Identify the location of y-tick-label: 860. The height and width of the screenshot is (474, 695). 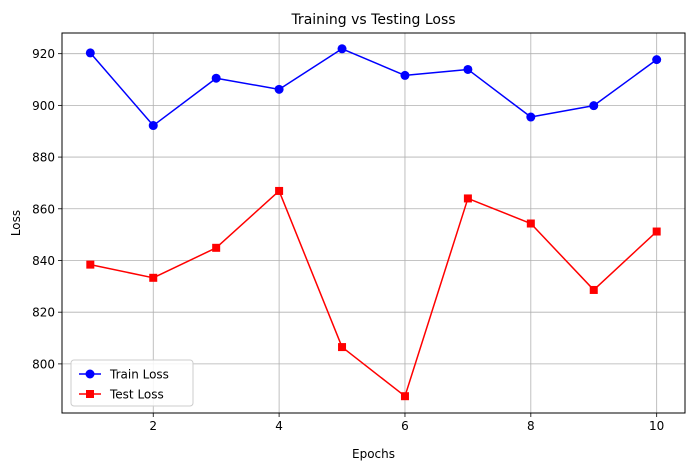
(43, 209).